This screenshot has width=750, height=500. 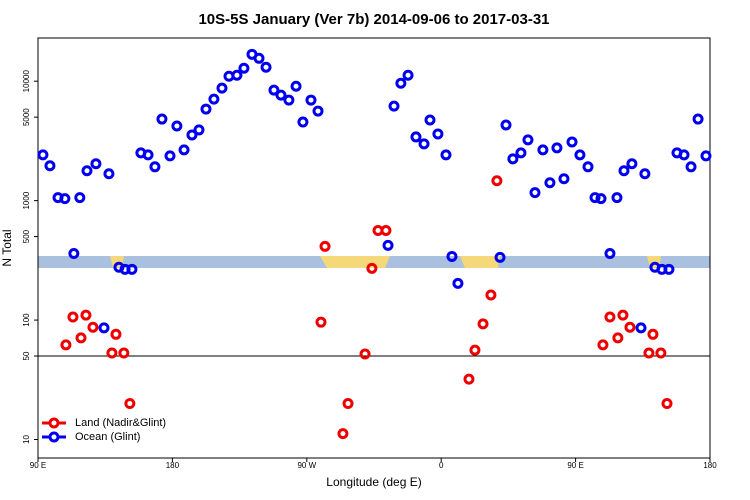 I want to click on y-tick-label: 50, so click(x=26, y=355).